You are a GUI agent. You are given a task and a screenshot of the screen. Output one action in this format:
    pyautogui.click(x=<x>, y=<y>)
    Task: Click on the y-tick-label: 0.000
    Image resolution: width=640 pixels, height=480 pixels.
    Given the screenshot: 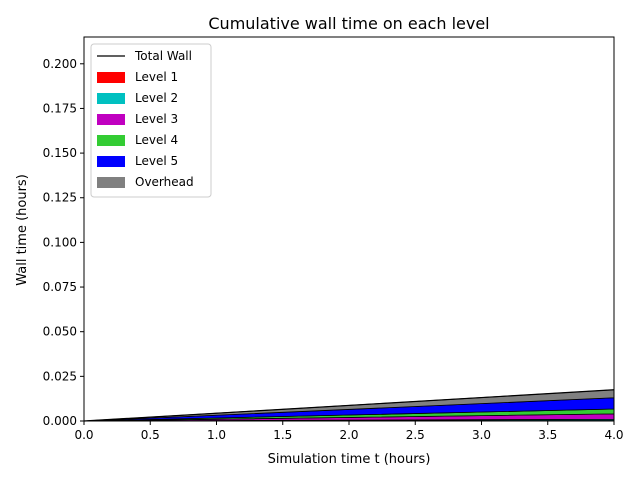 What is the action you would take?
    pyautogui.click(x=60, y=421)
    